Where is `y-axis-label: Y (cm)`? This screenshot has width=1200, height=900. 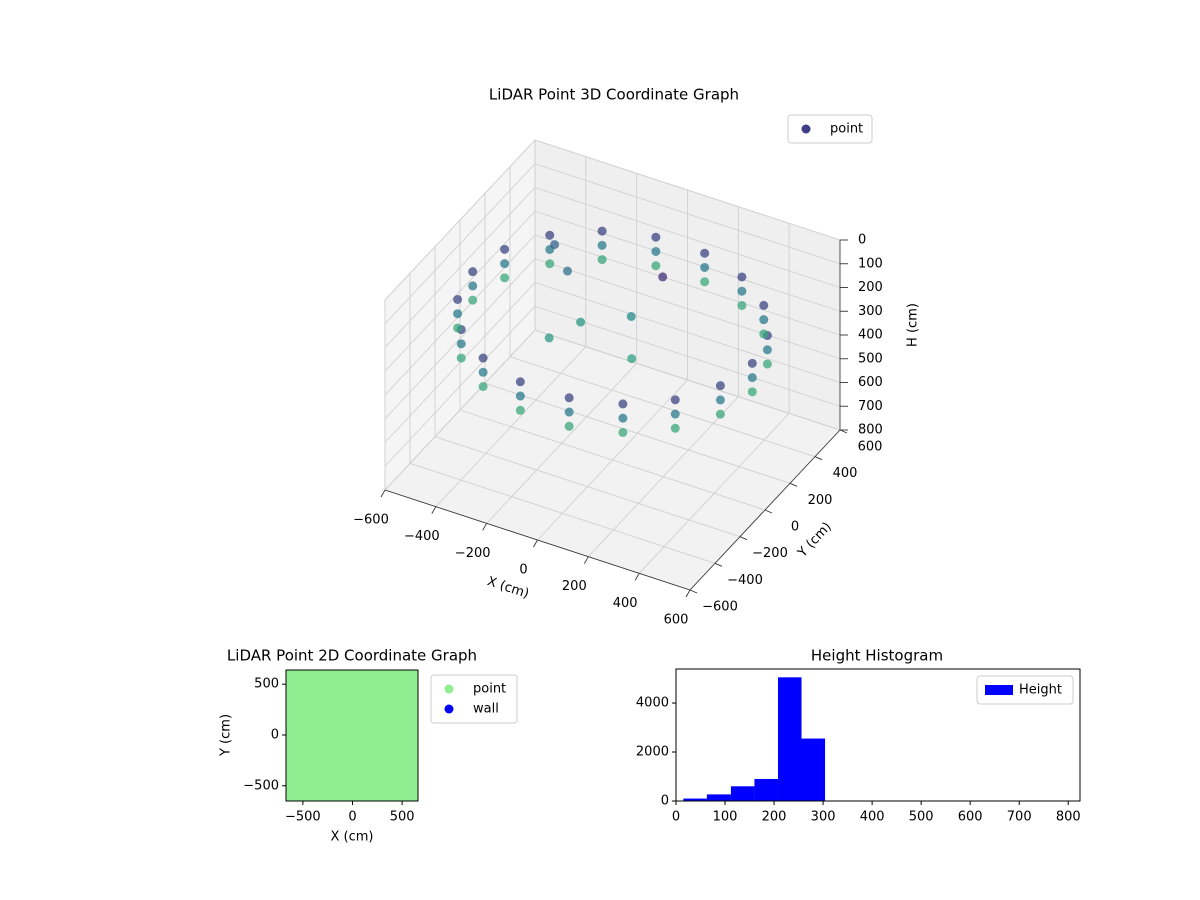
y-axis-label: Y (cm) is located at coordinates (226, 735).